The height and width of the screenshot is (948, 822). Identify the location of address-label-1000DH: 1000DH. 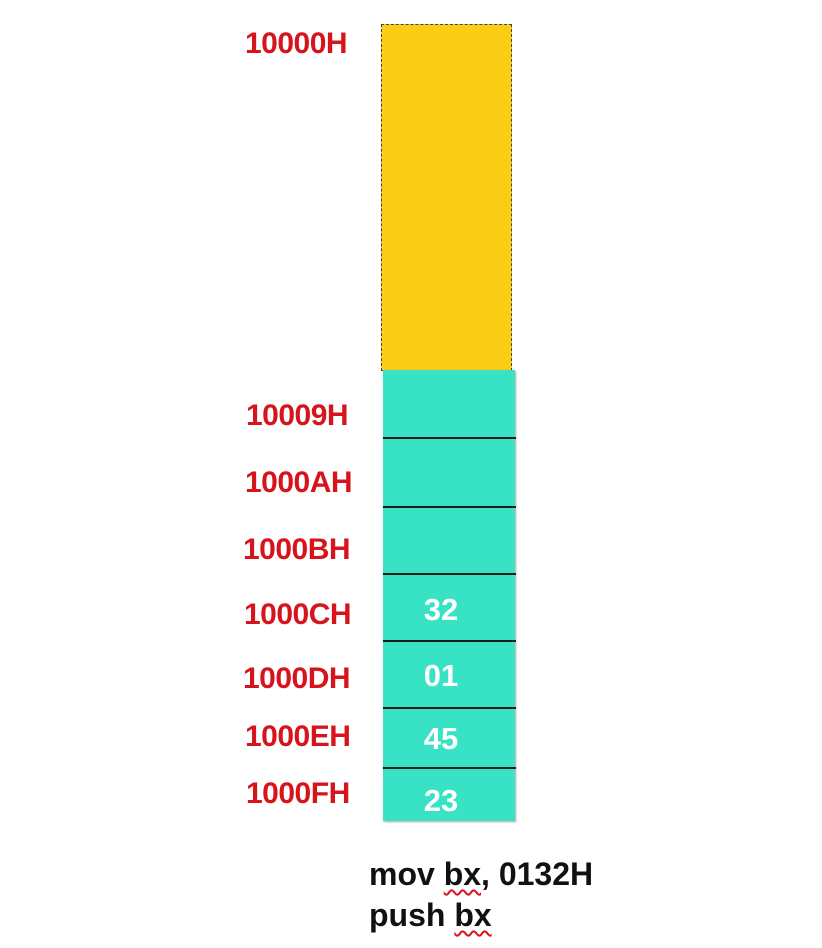
(297, 678).